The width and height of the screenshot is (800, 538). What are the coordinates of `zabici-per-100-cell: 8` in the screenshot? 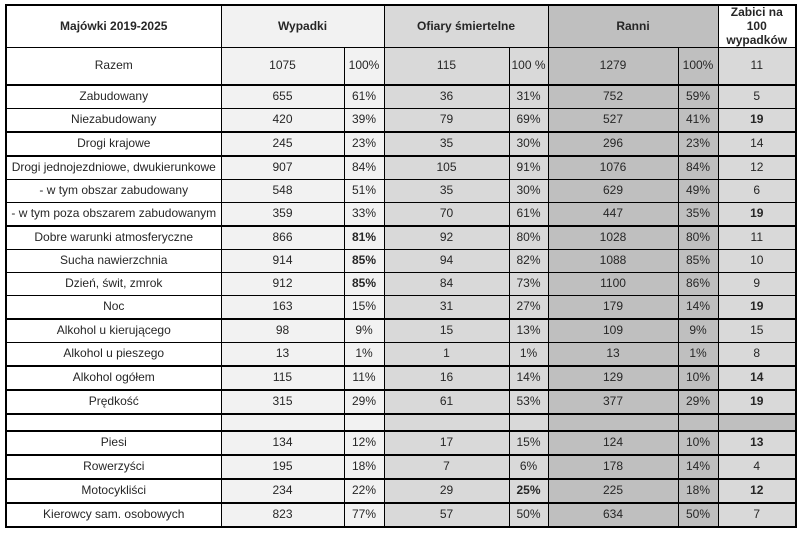 It's located at (757, 355).